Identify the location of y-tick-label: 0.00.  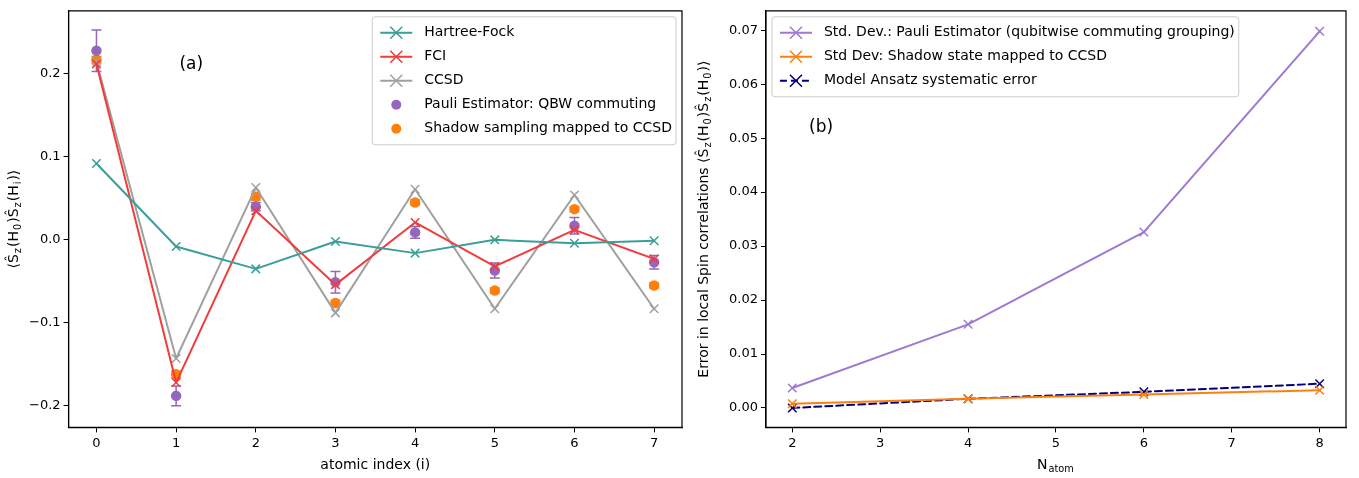
(743, 407).